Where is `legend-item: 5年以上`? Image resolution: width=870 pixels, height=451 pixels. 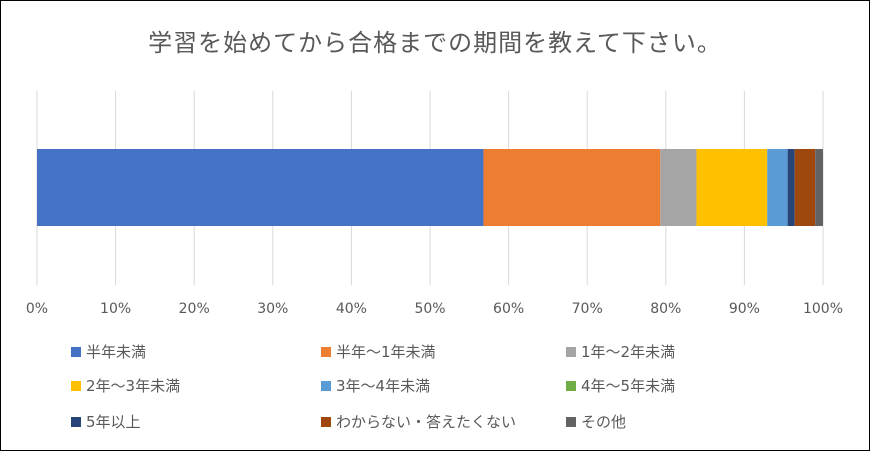 legend-item: 5年以上 is located at coordinates (106, 421).